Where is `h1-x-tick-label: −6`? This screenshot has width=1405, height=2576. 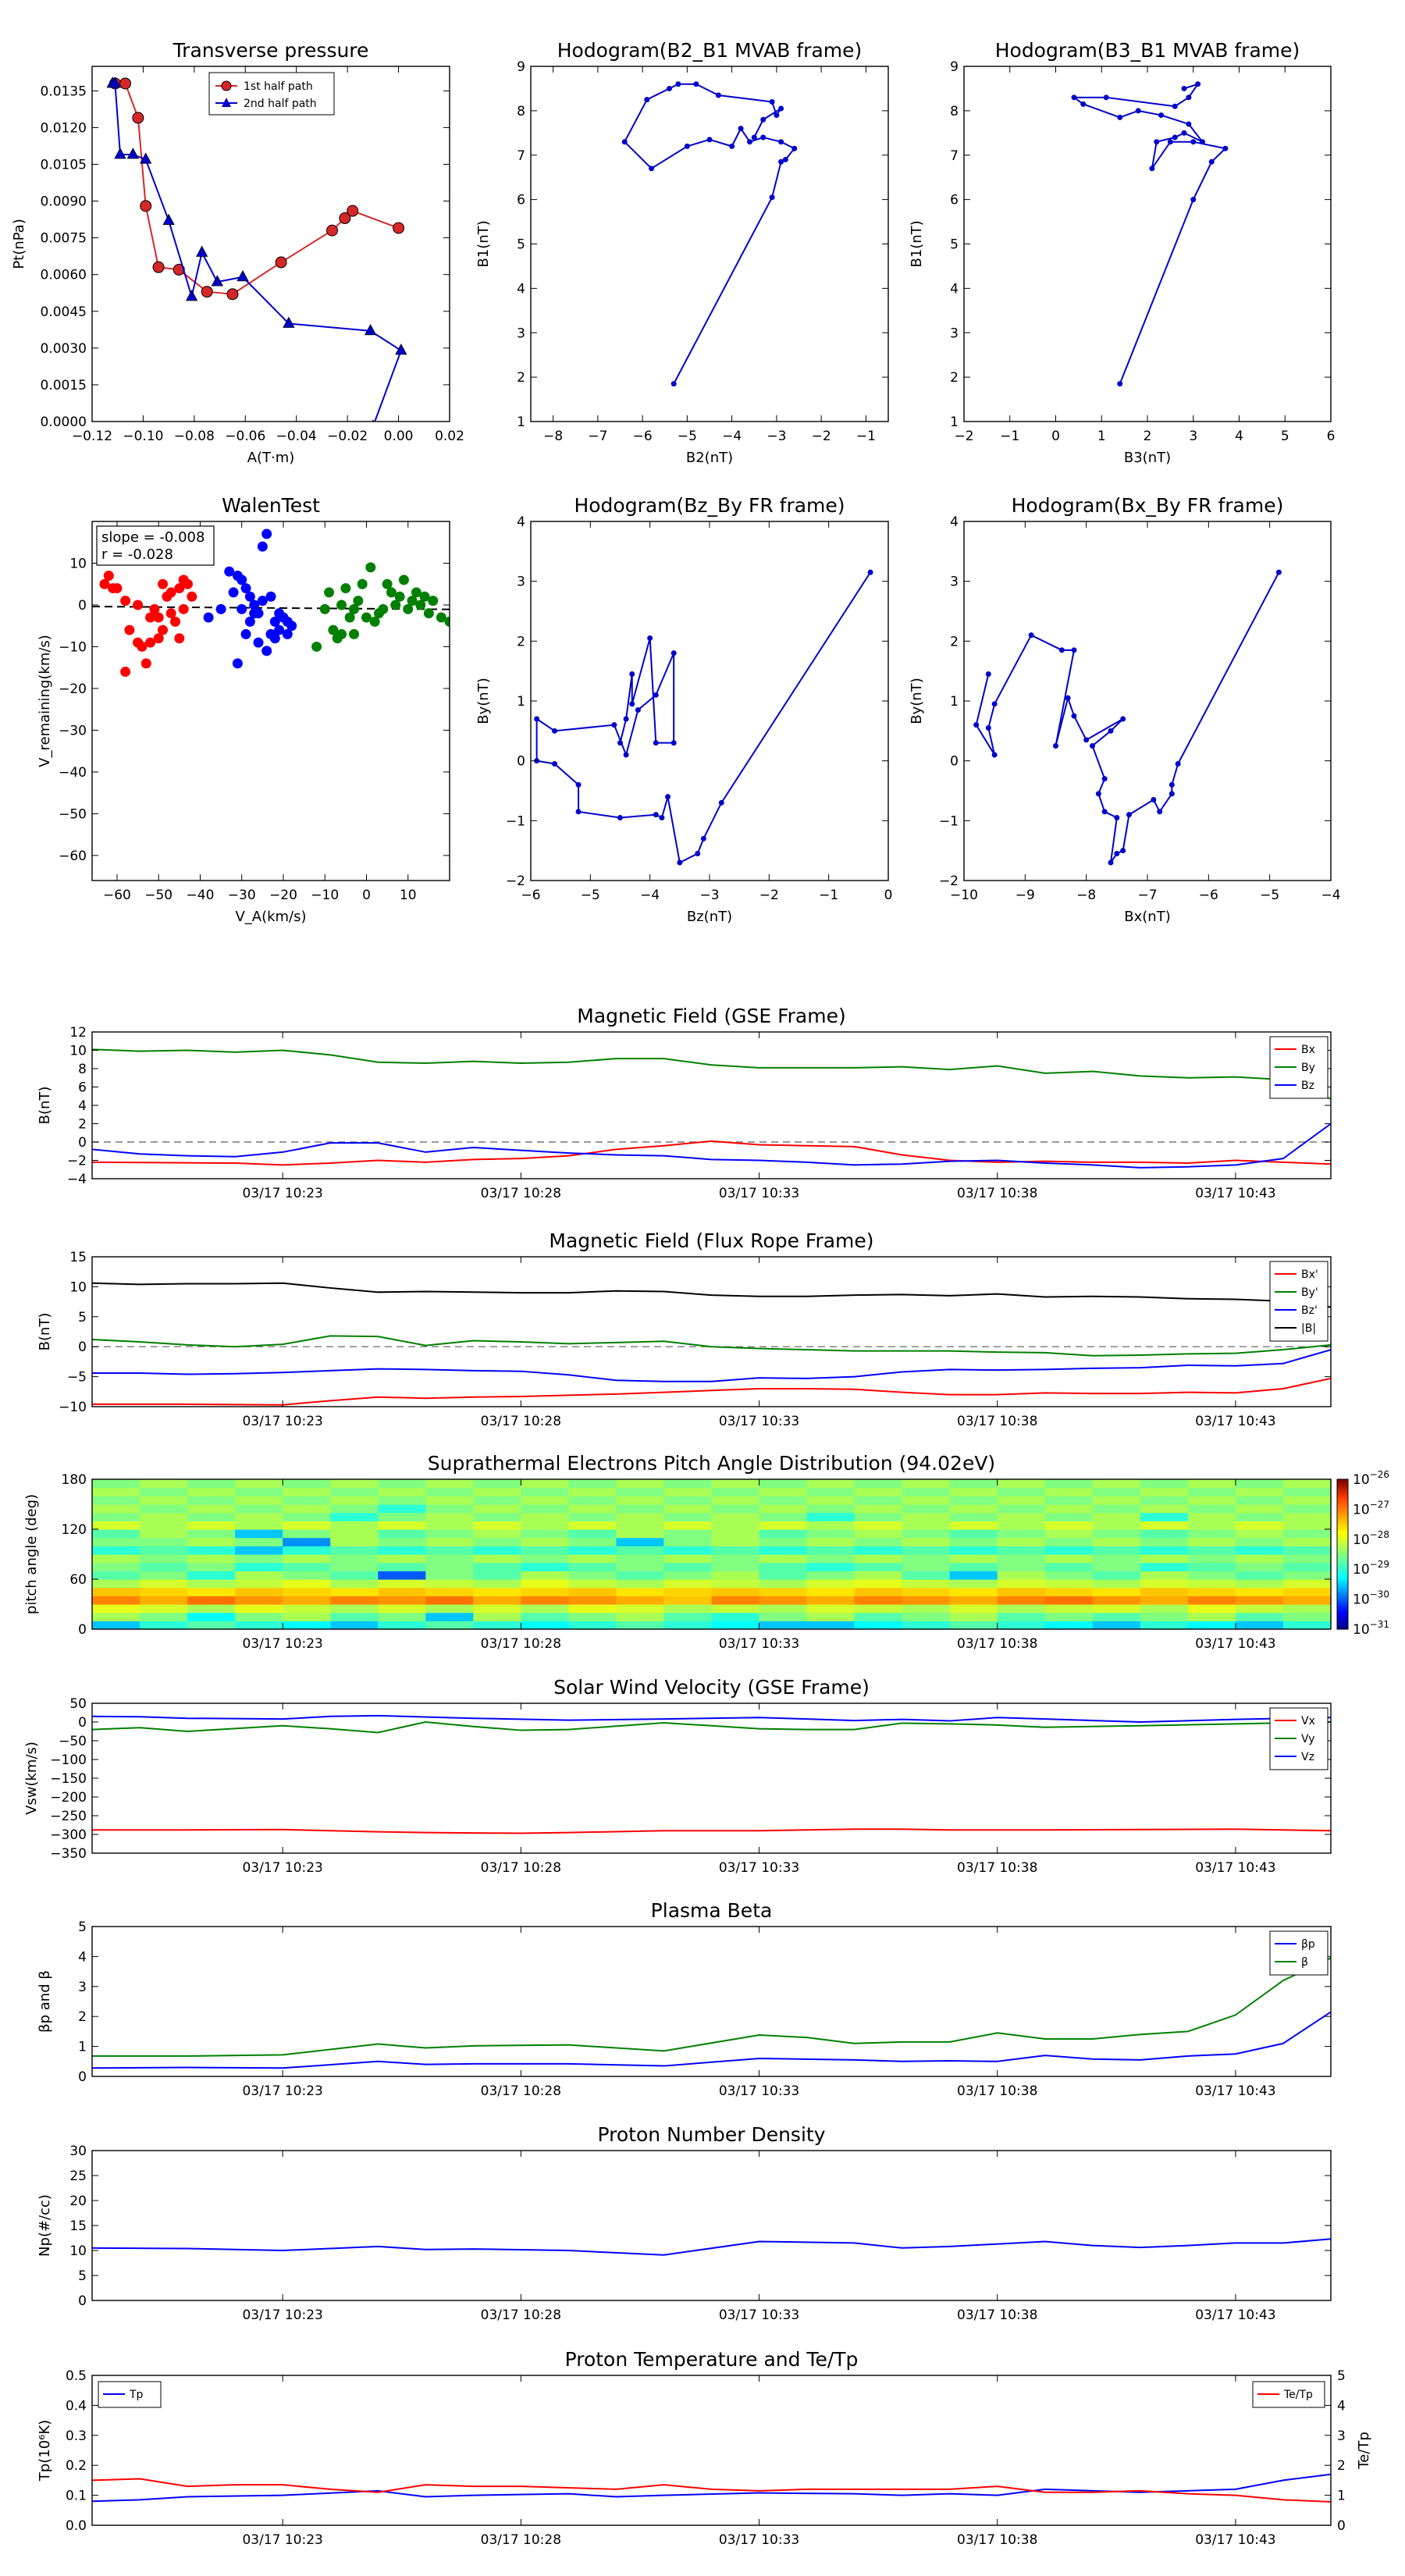
h1-x-tick-label: −6 is located at coordinates (643, 436).